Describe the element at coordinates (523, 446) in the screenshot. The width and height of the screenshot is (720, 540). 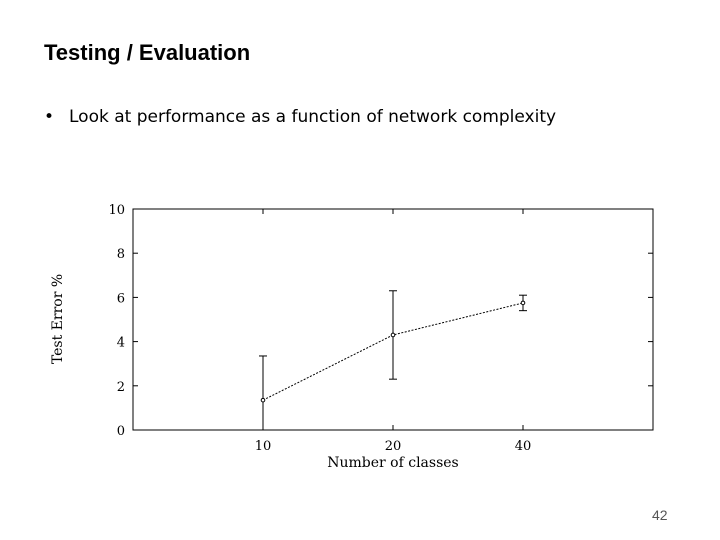
I see `x-tick-label: 40` at that location.